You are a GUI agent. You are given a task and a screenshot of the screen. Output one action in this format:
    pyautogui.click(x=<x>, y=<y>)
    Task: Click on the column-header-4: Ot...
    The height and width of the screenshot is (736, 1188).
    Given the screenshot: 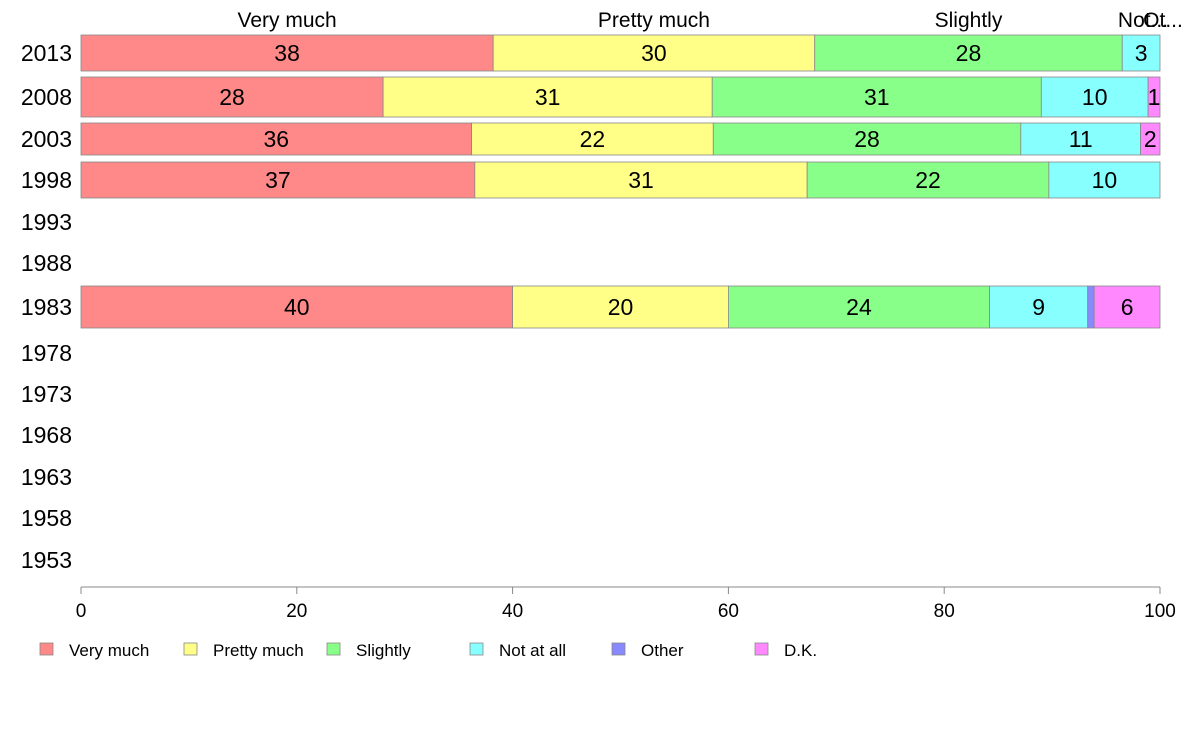 What is the action you would take?
    pyautogui.click(x=1163, y=20)
    